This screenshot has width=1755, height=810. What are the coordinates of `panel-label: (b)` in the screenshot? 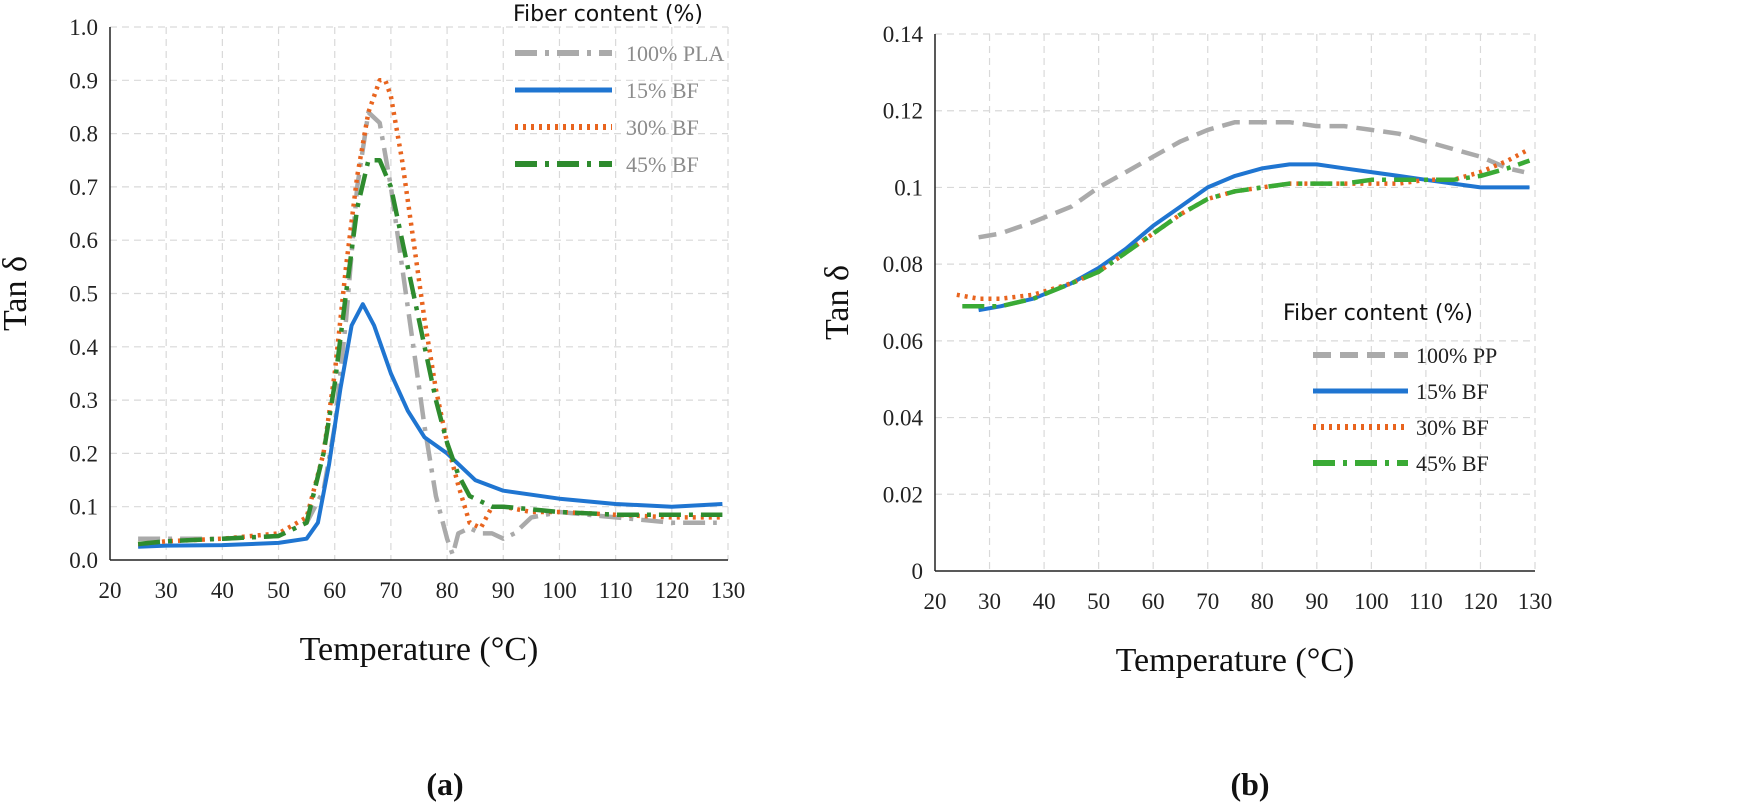 It's located at (1249, 784).